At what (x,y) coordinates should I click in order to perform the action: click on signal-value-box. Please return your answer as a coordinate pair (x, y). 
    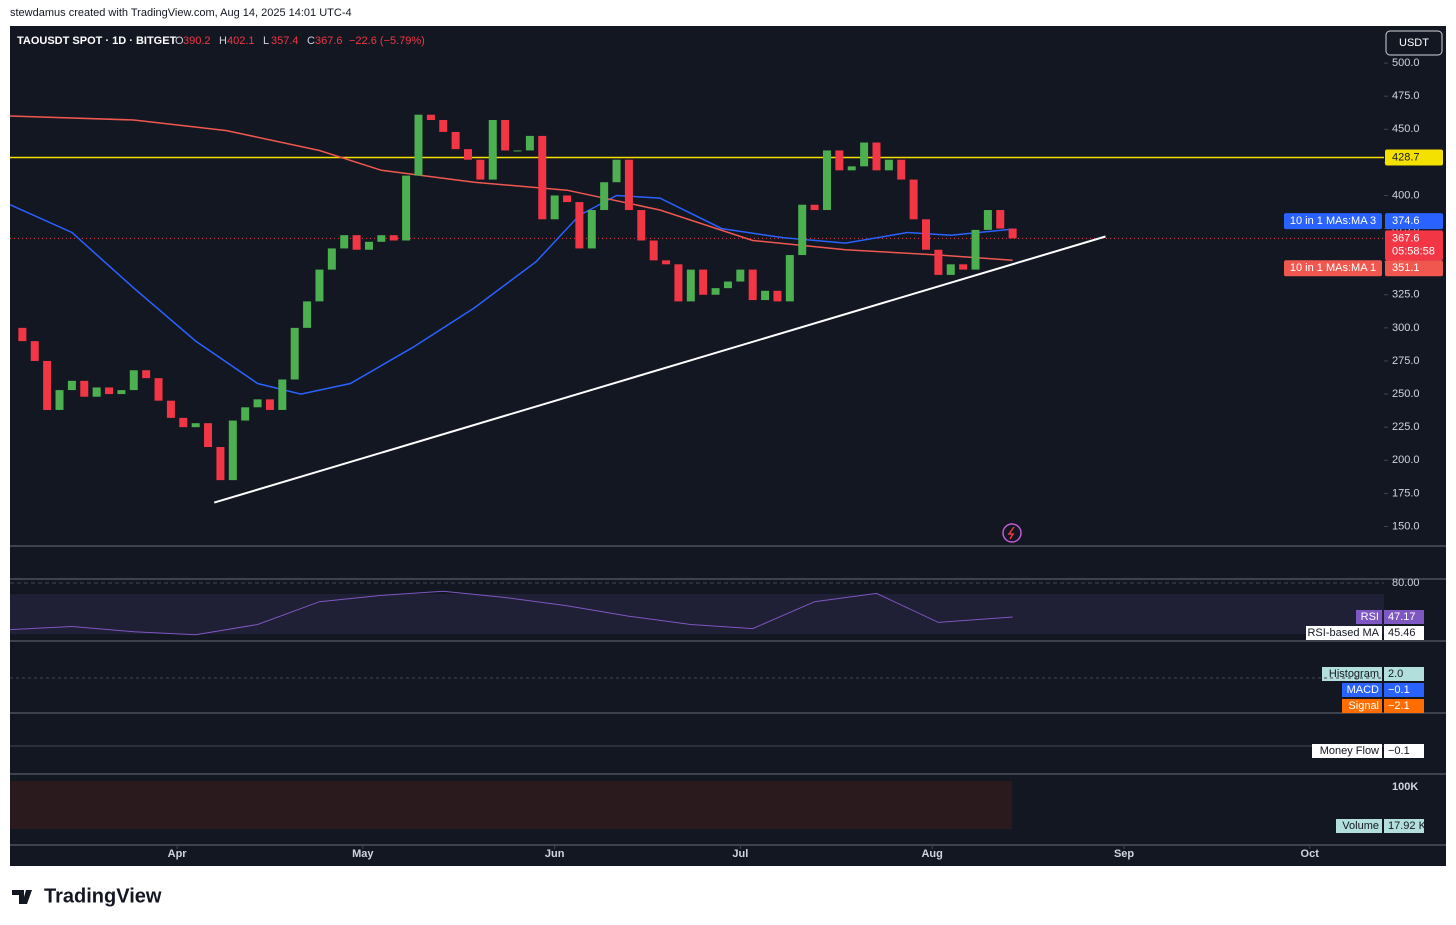
    Looking at the image, I should click on (1404, 706).